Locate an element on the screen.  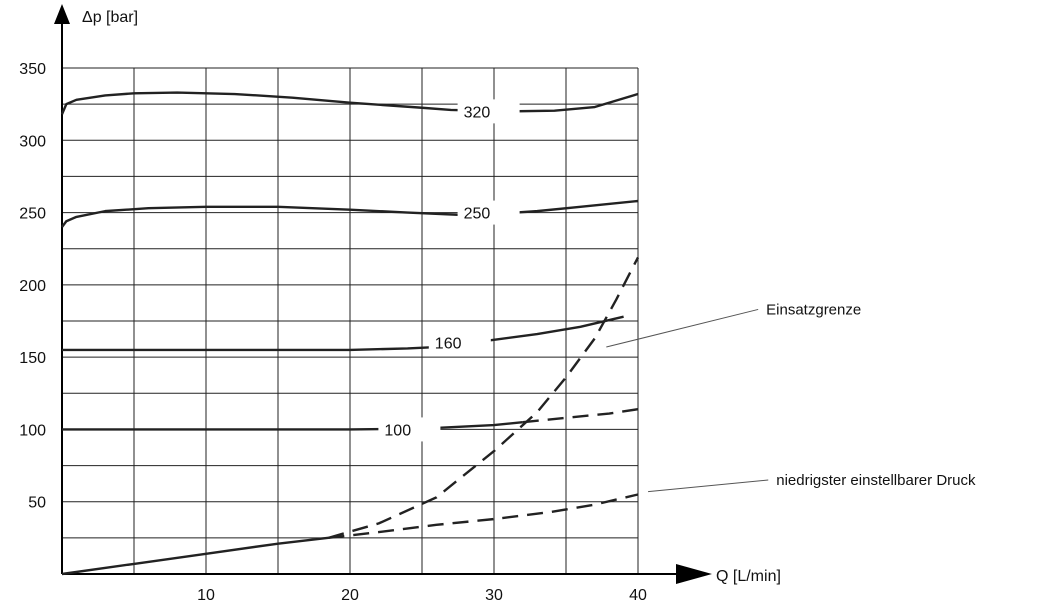
y-tick-label: 300 is located at coordinates (32, 141).